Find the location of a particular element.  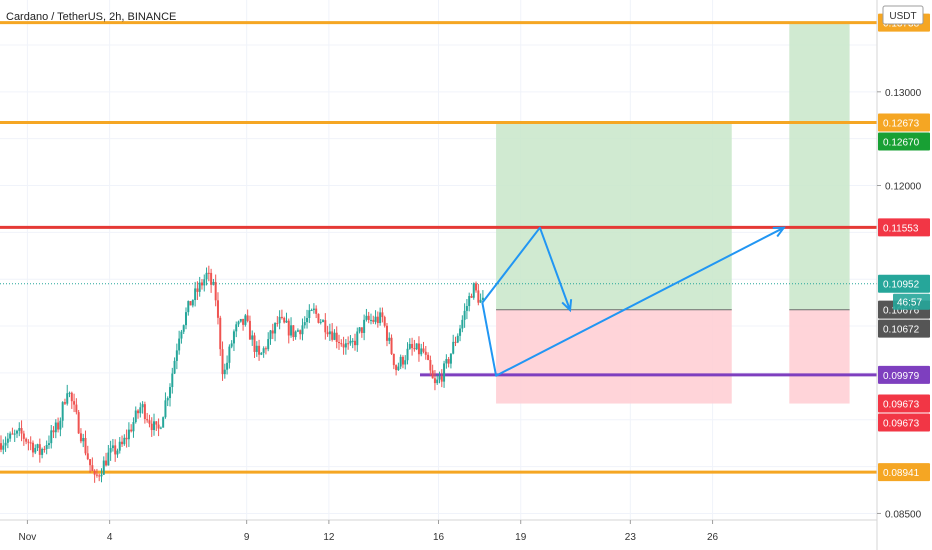

arrow-long-path-head is located at coordinates (779, 232).